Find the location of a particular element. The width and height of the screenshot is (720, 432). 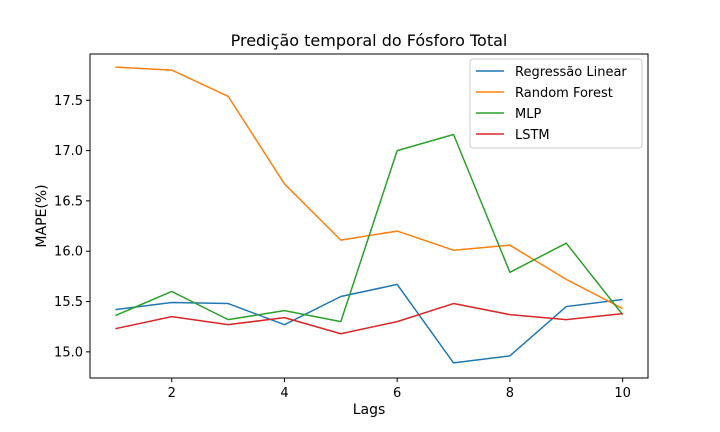

y-tick-label: 15.0 is located at coordinates (68, 352).